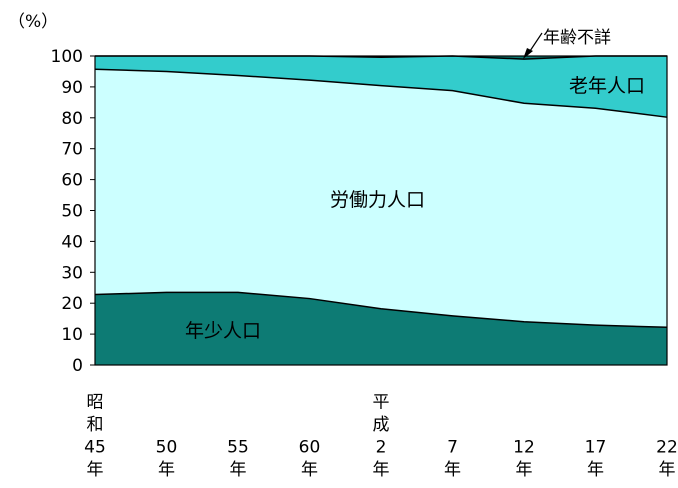 The height and width of the screenshot is (488, 678). I want to click on y-axis: 0 10 20 30 40 50 60 70 80 90 100, so click(73, 211).